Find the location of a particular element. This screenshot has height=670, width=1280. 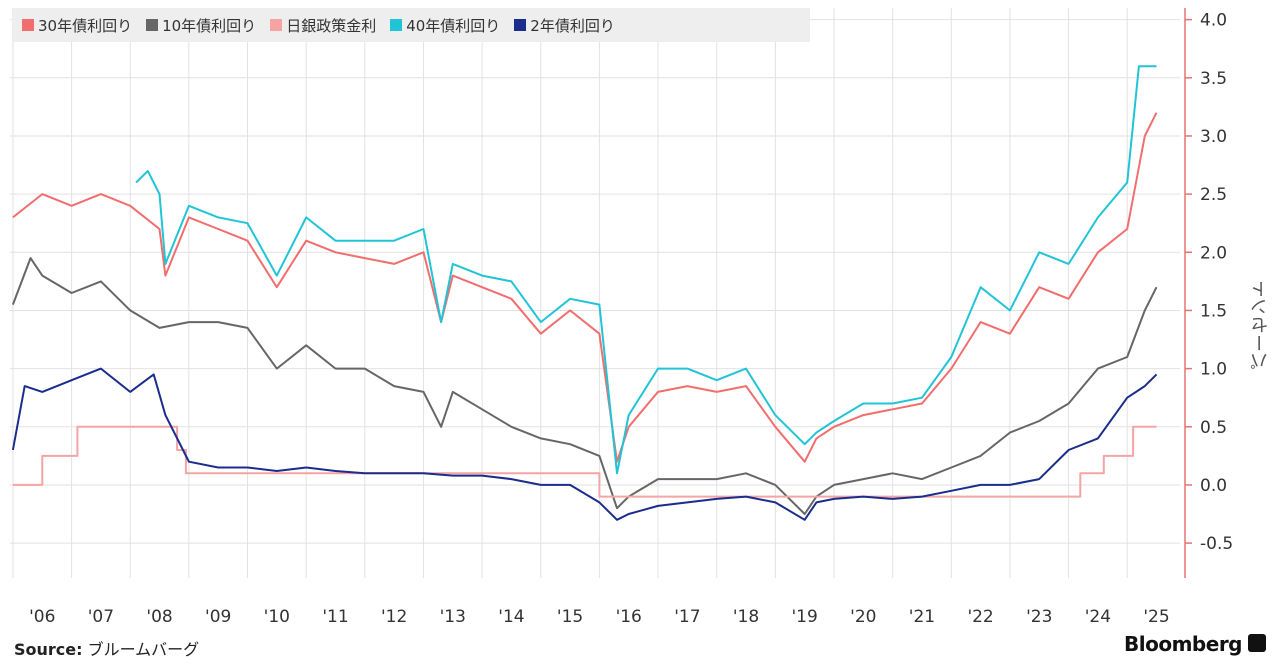

y-tick-label: 1.5 is located at coordinates (1213, 311).